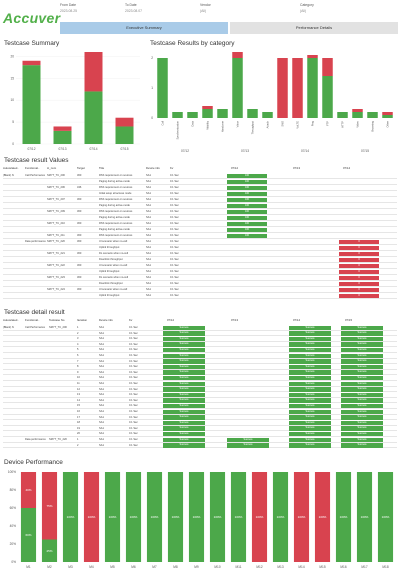  Describe the element at coordinates (387, 113) in the screenshot. I see `bar-fail` at that location.